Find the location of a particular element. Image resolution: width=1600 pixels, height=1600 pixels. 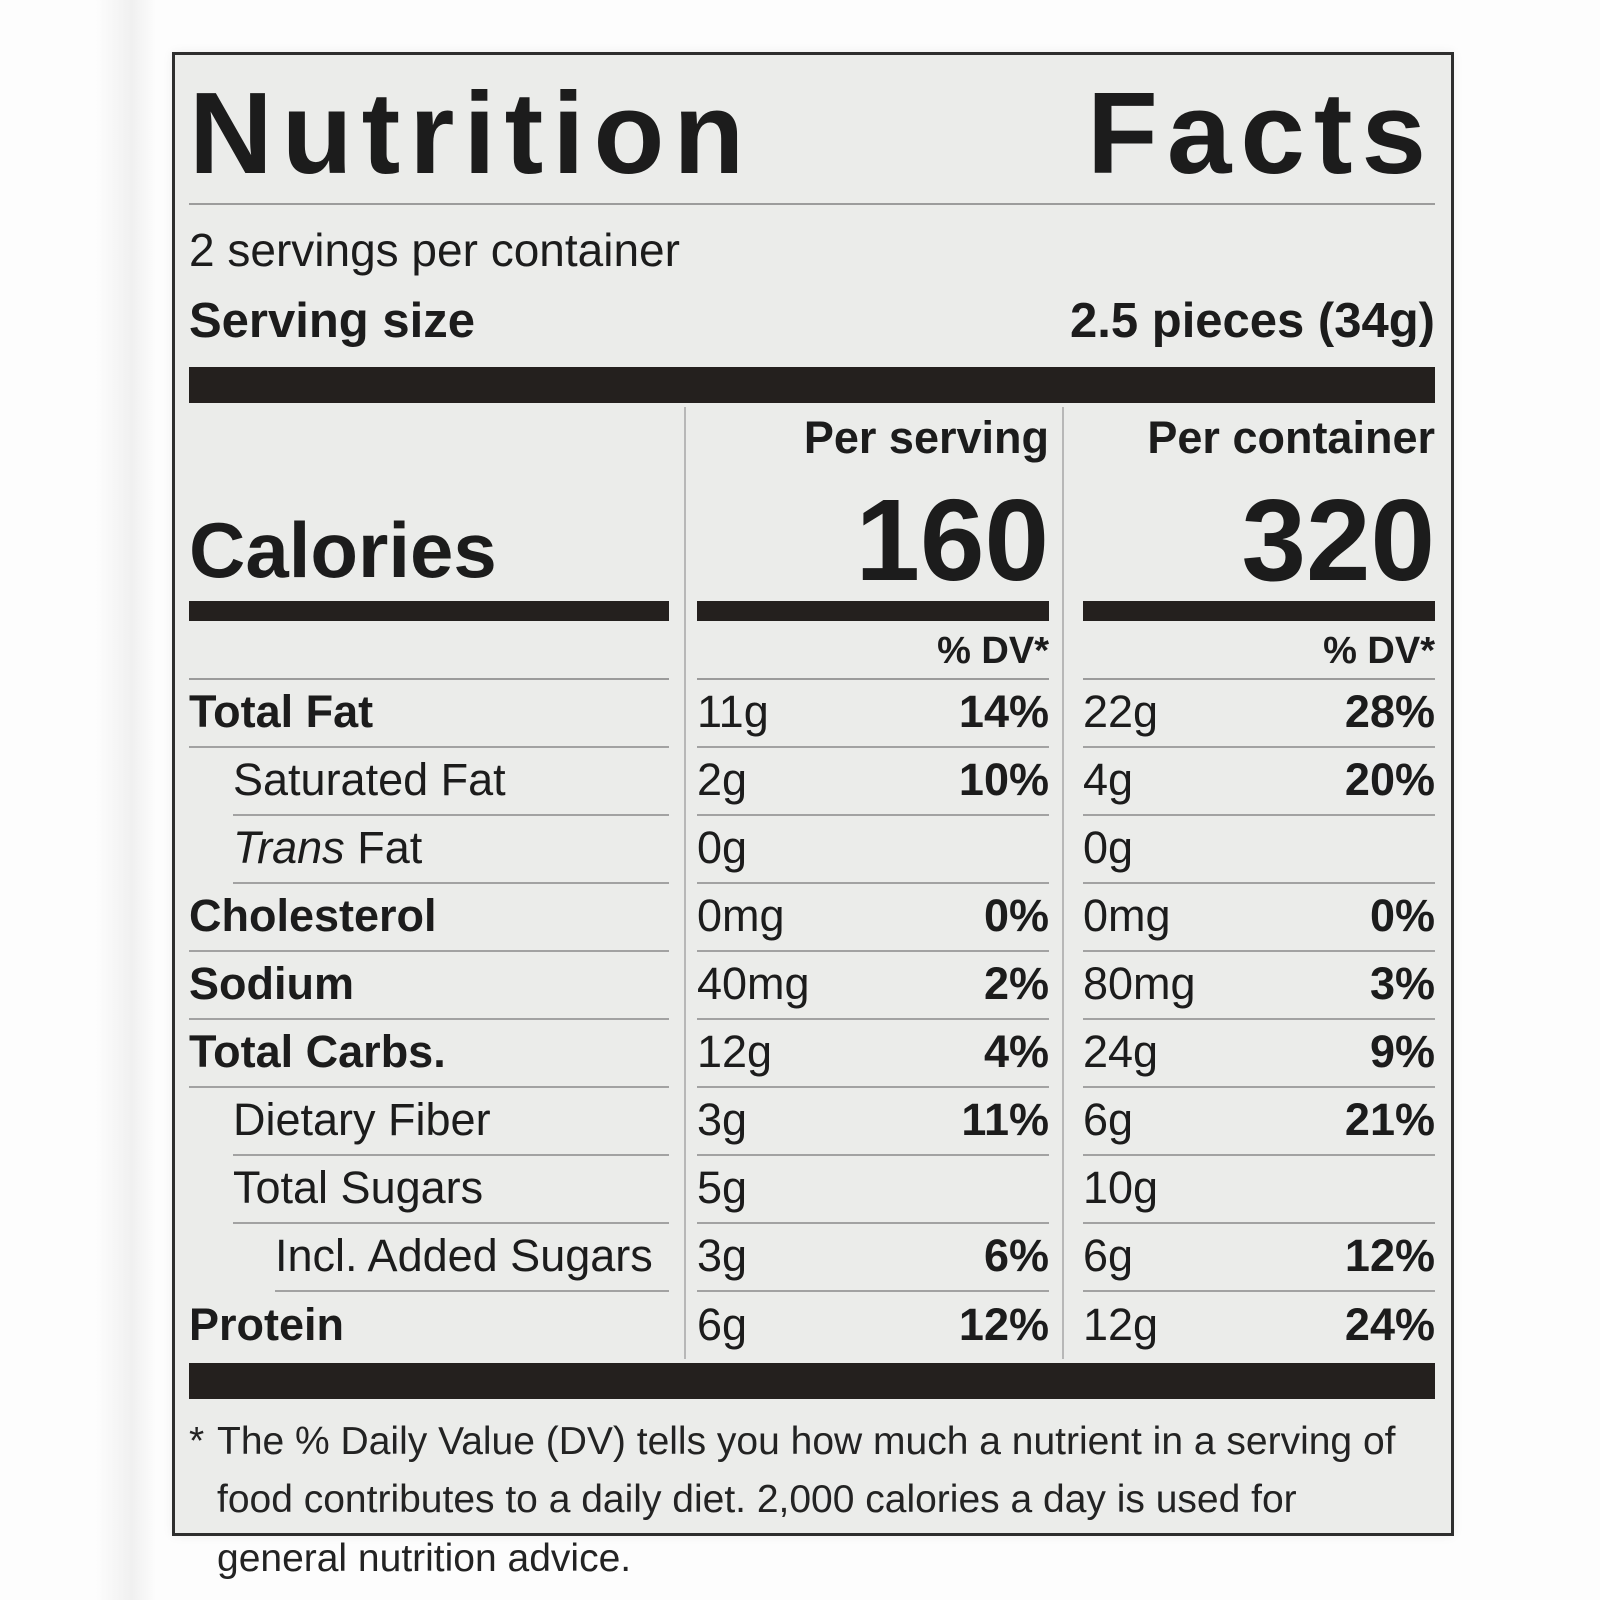

per-container-amount: 24g is located at coordinates (1121, 1051).